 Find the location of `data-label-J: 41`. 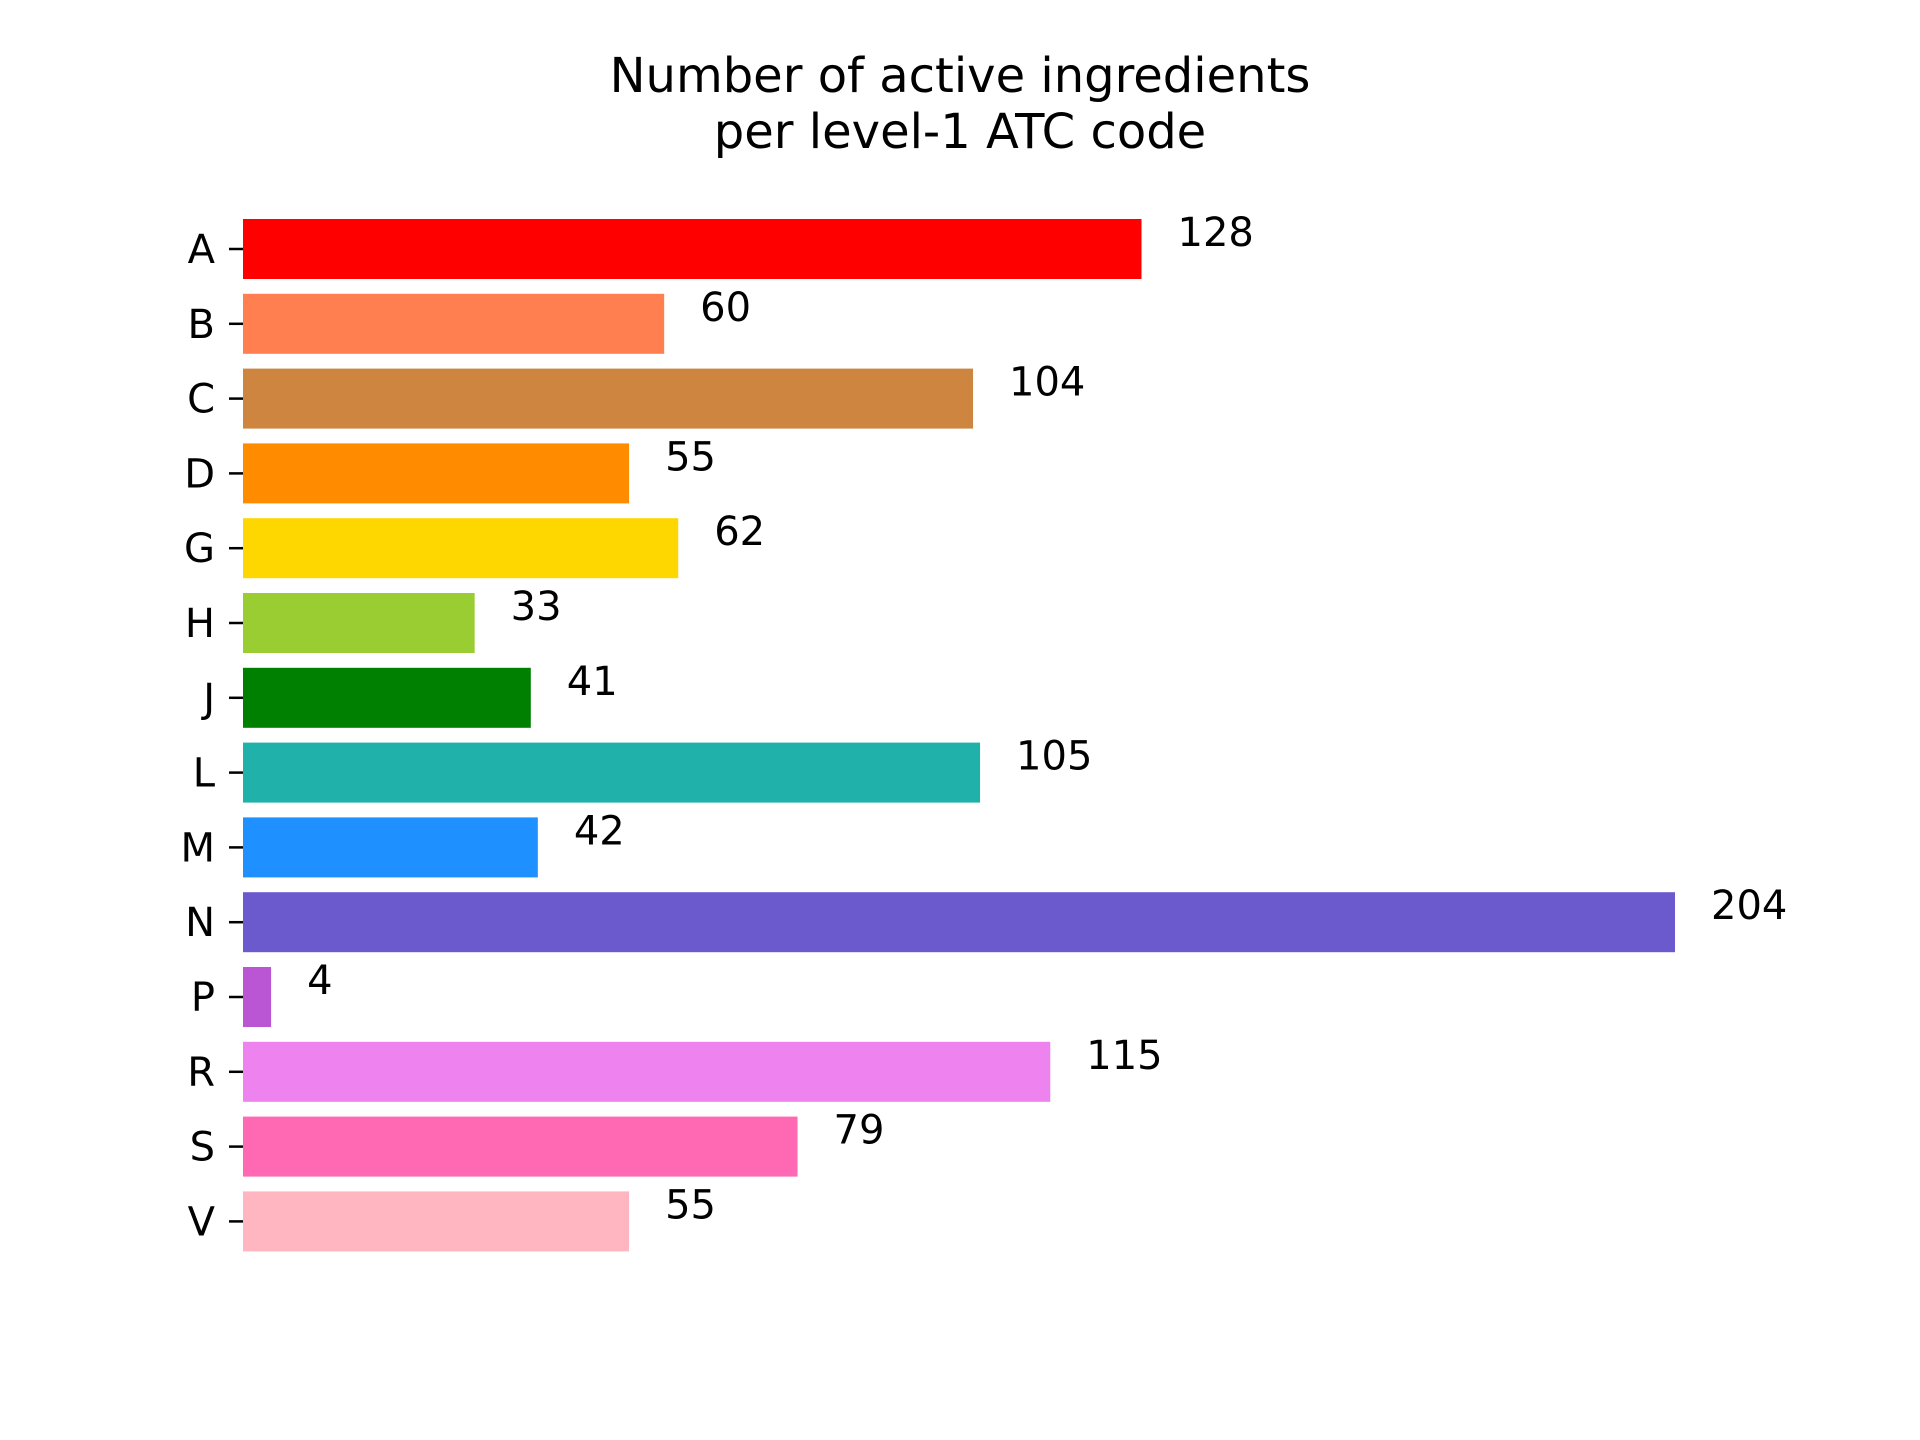

data-label-J: 41 is located at coordinates (592, 682).